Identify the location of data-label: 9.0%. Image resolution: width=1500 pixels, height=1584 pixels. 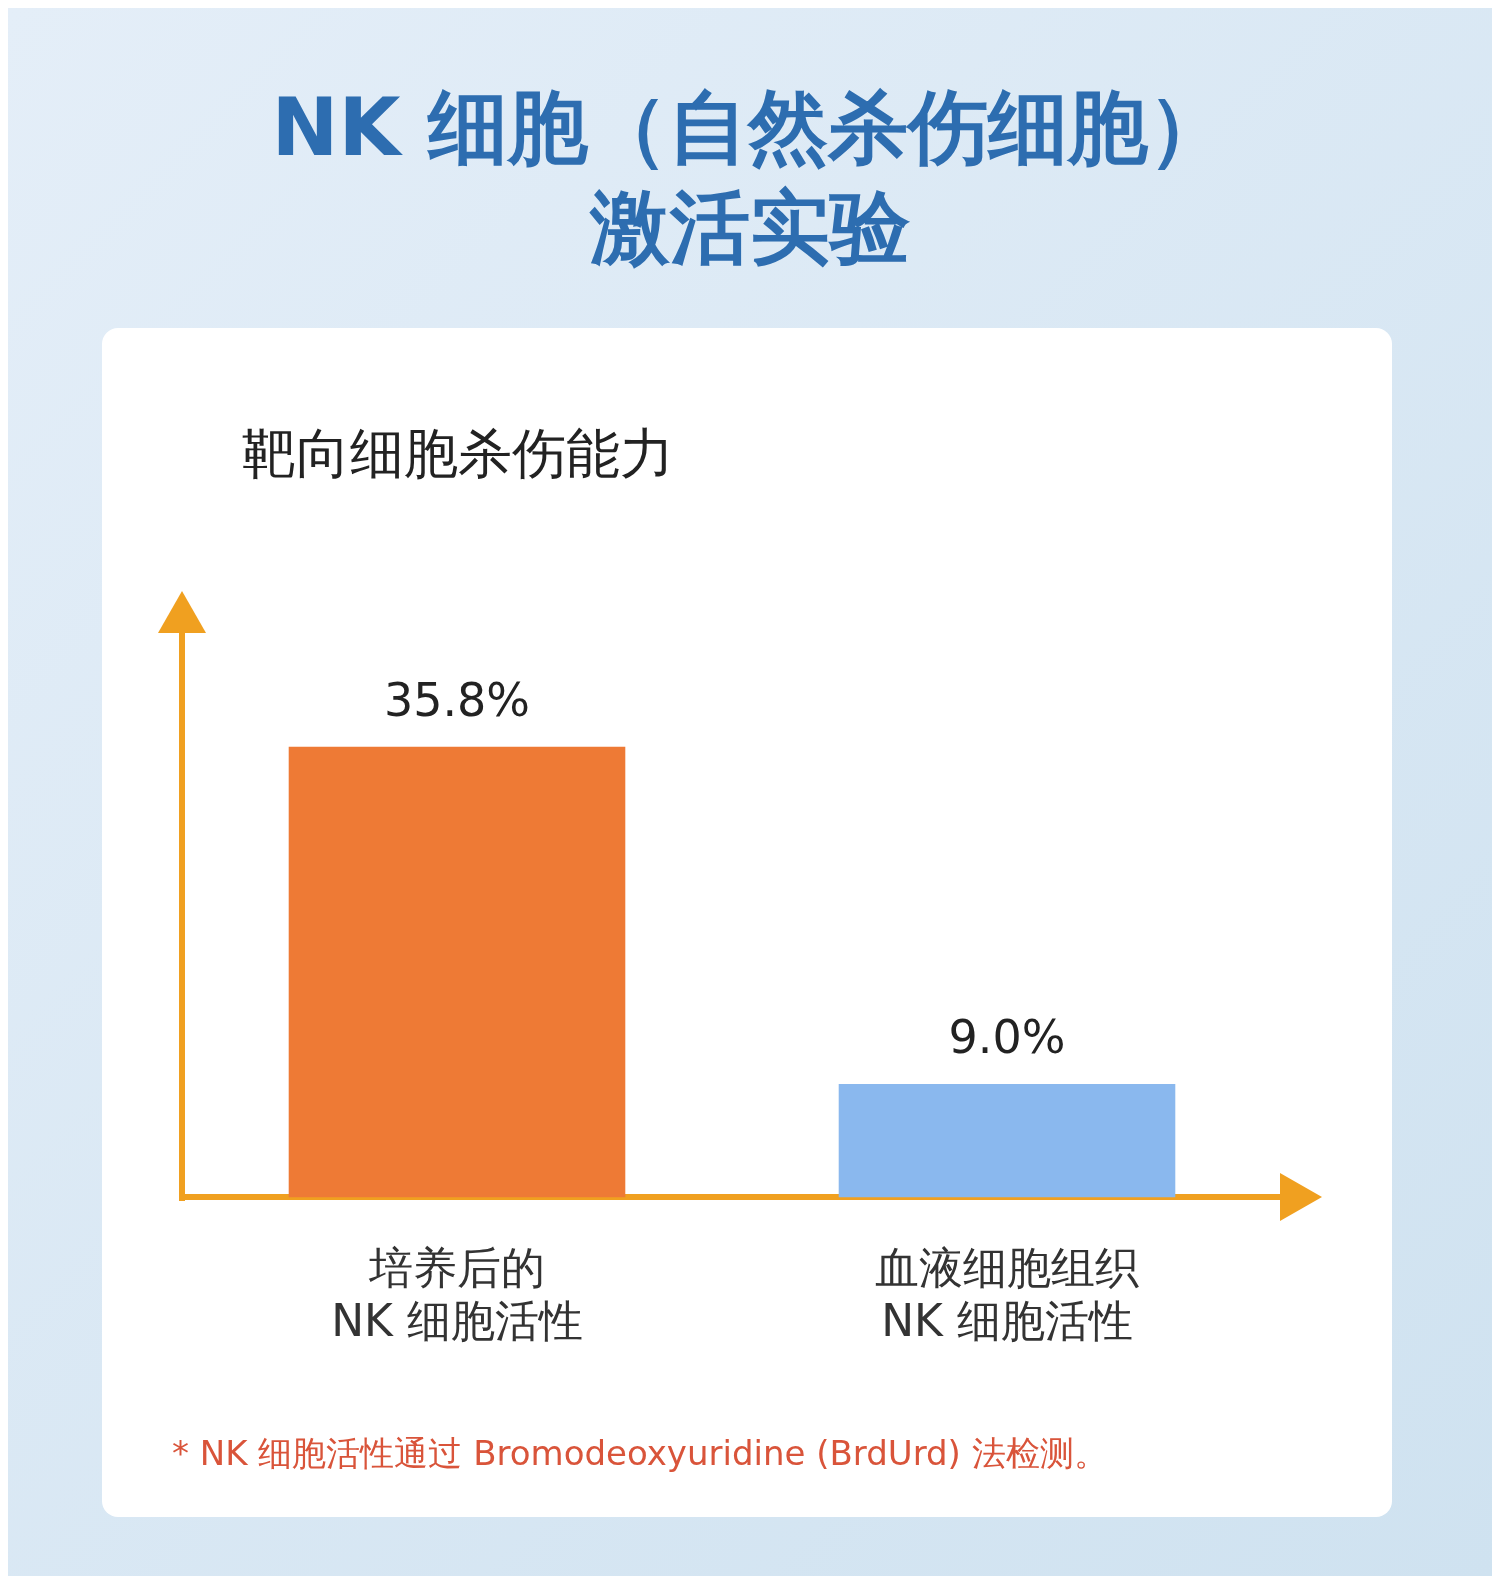
(1007, 1037).